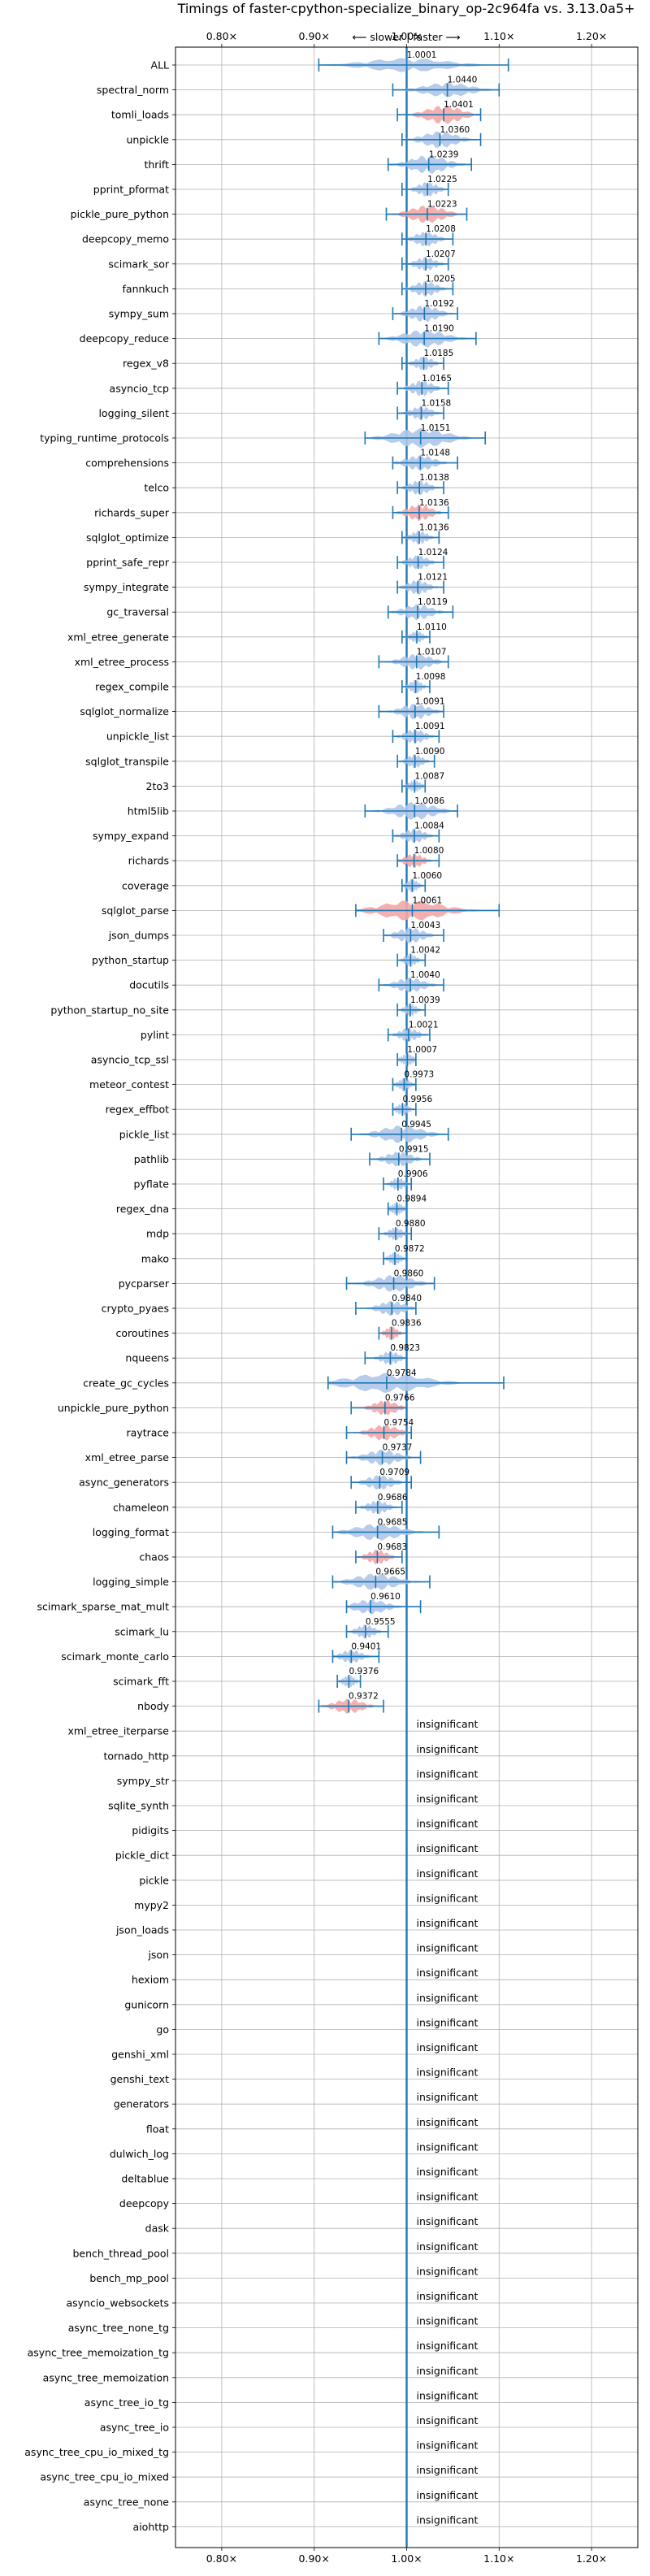  I want to click on value-label: 0.9376, so click(364, 1672).